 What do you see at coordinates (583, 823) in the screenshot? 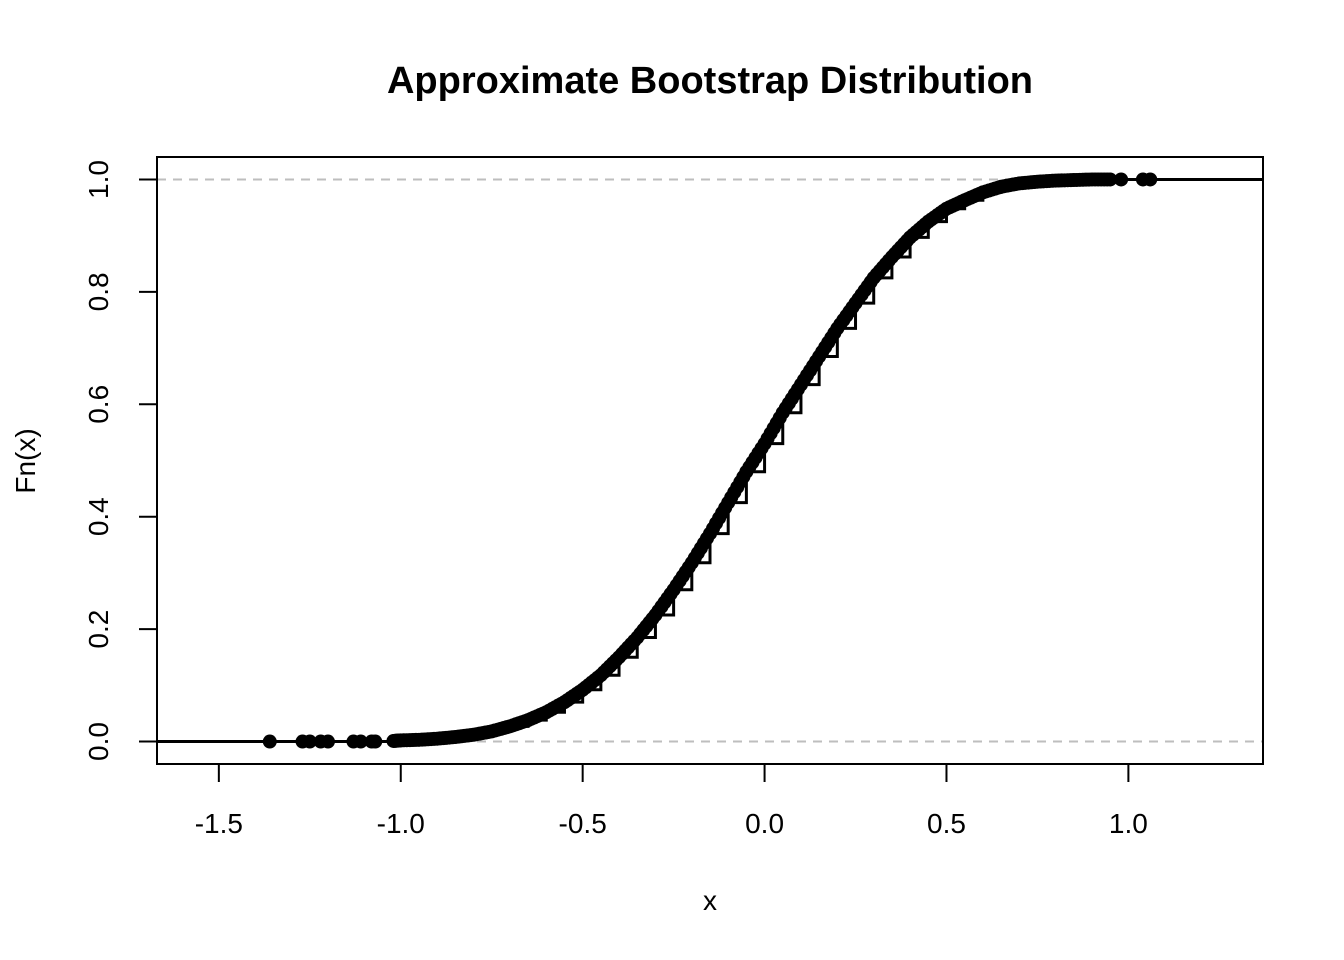
I see `x-tick-label: -0.5` at bounding box center [583, 823].